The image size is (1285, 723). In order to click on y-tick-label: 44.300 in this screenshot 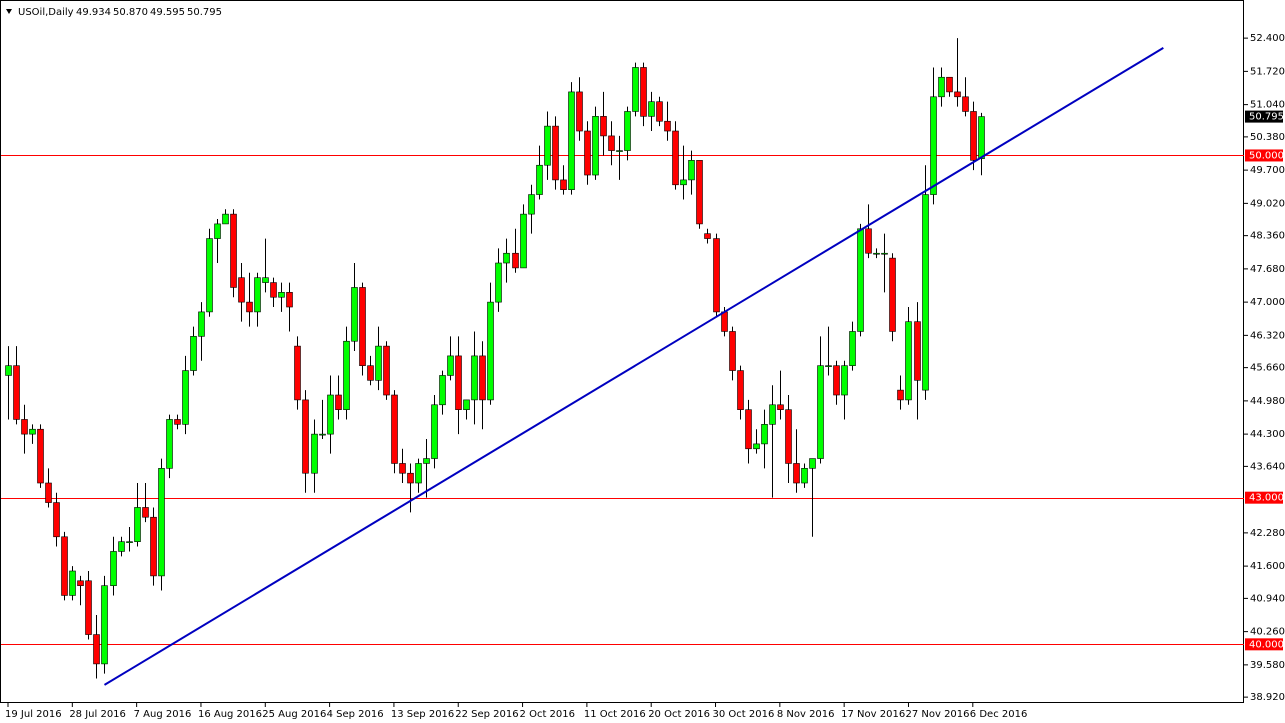, I will do `click(1267, 434)`.